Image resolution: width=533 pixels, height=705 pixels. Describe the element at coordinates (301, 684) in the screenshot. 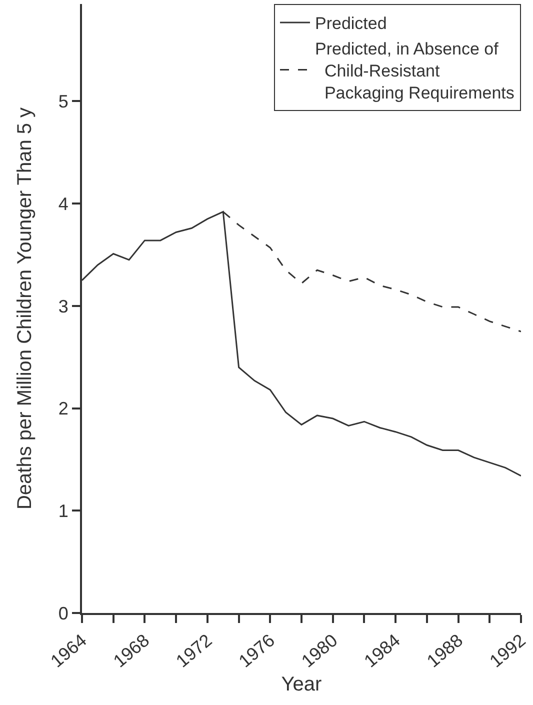

I see `x-axis-title: Year` at that location.